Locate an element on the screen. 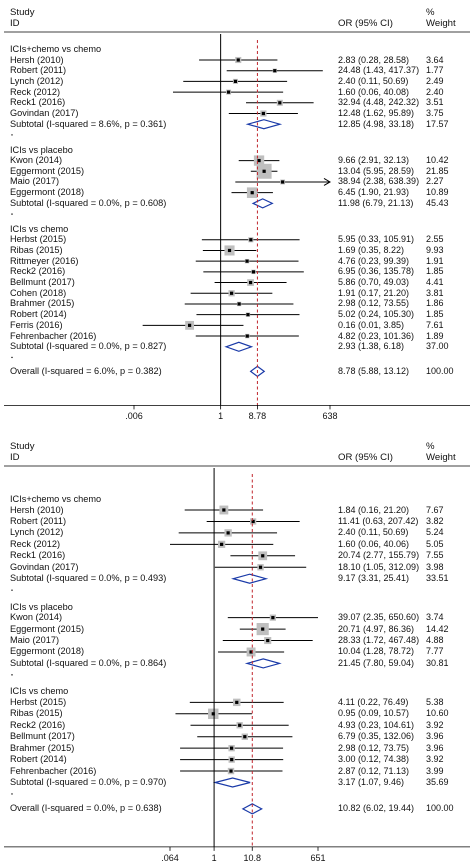 The image size is (474, 864). study-weight: 4.41 is located at coordinates (435, 282).